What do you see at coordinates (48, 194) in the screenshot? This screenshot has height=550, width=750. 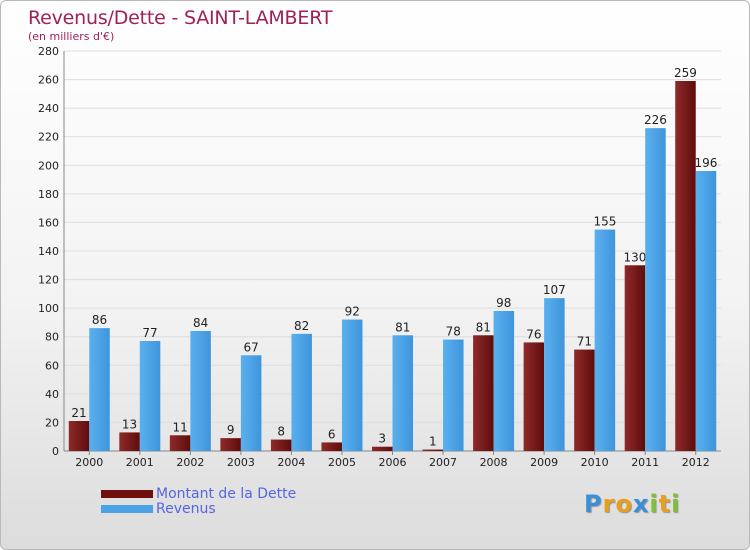 I see `y-tick-label: 180` at bounding box center [48, 194].